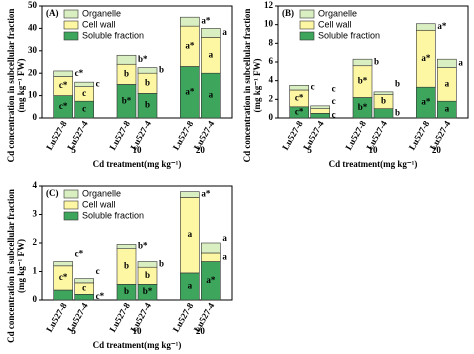  Describe the element at coordinates (35, 214) in the screenshot. I see `y-tick-label: 3` at that location.